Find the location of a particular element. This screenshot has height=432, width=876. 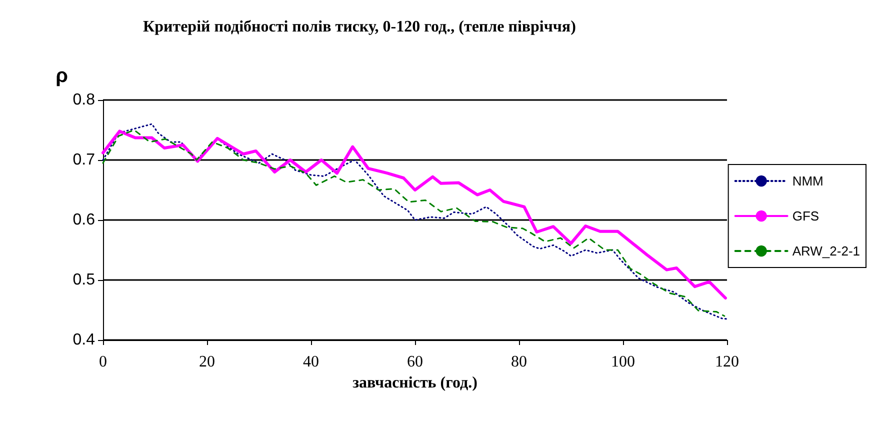

legend-label: NMM is located at coordinates (808, 181).